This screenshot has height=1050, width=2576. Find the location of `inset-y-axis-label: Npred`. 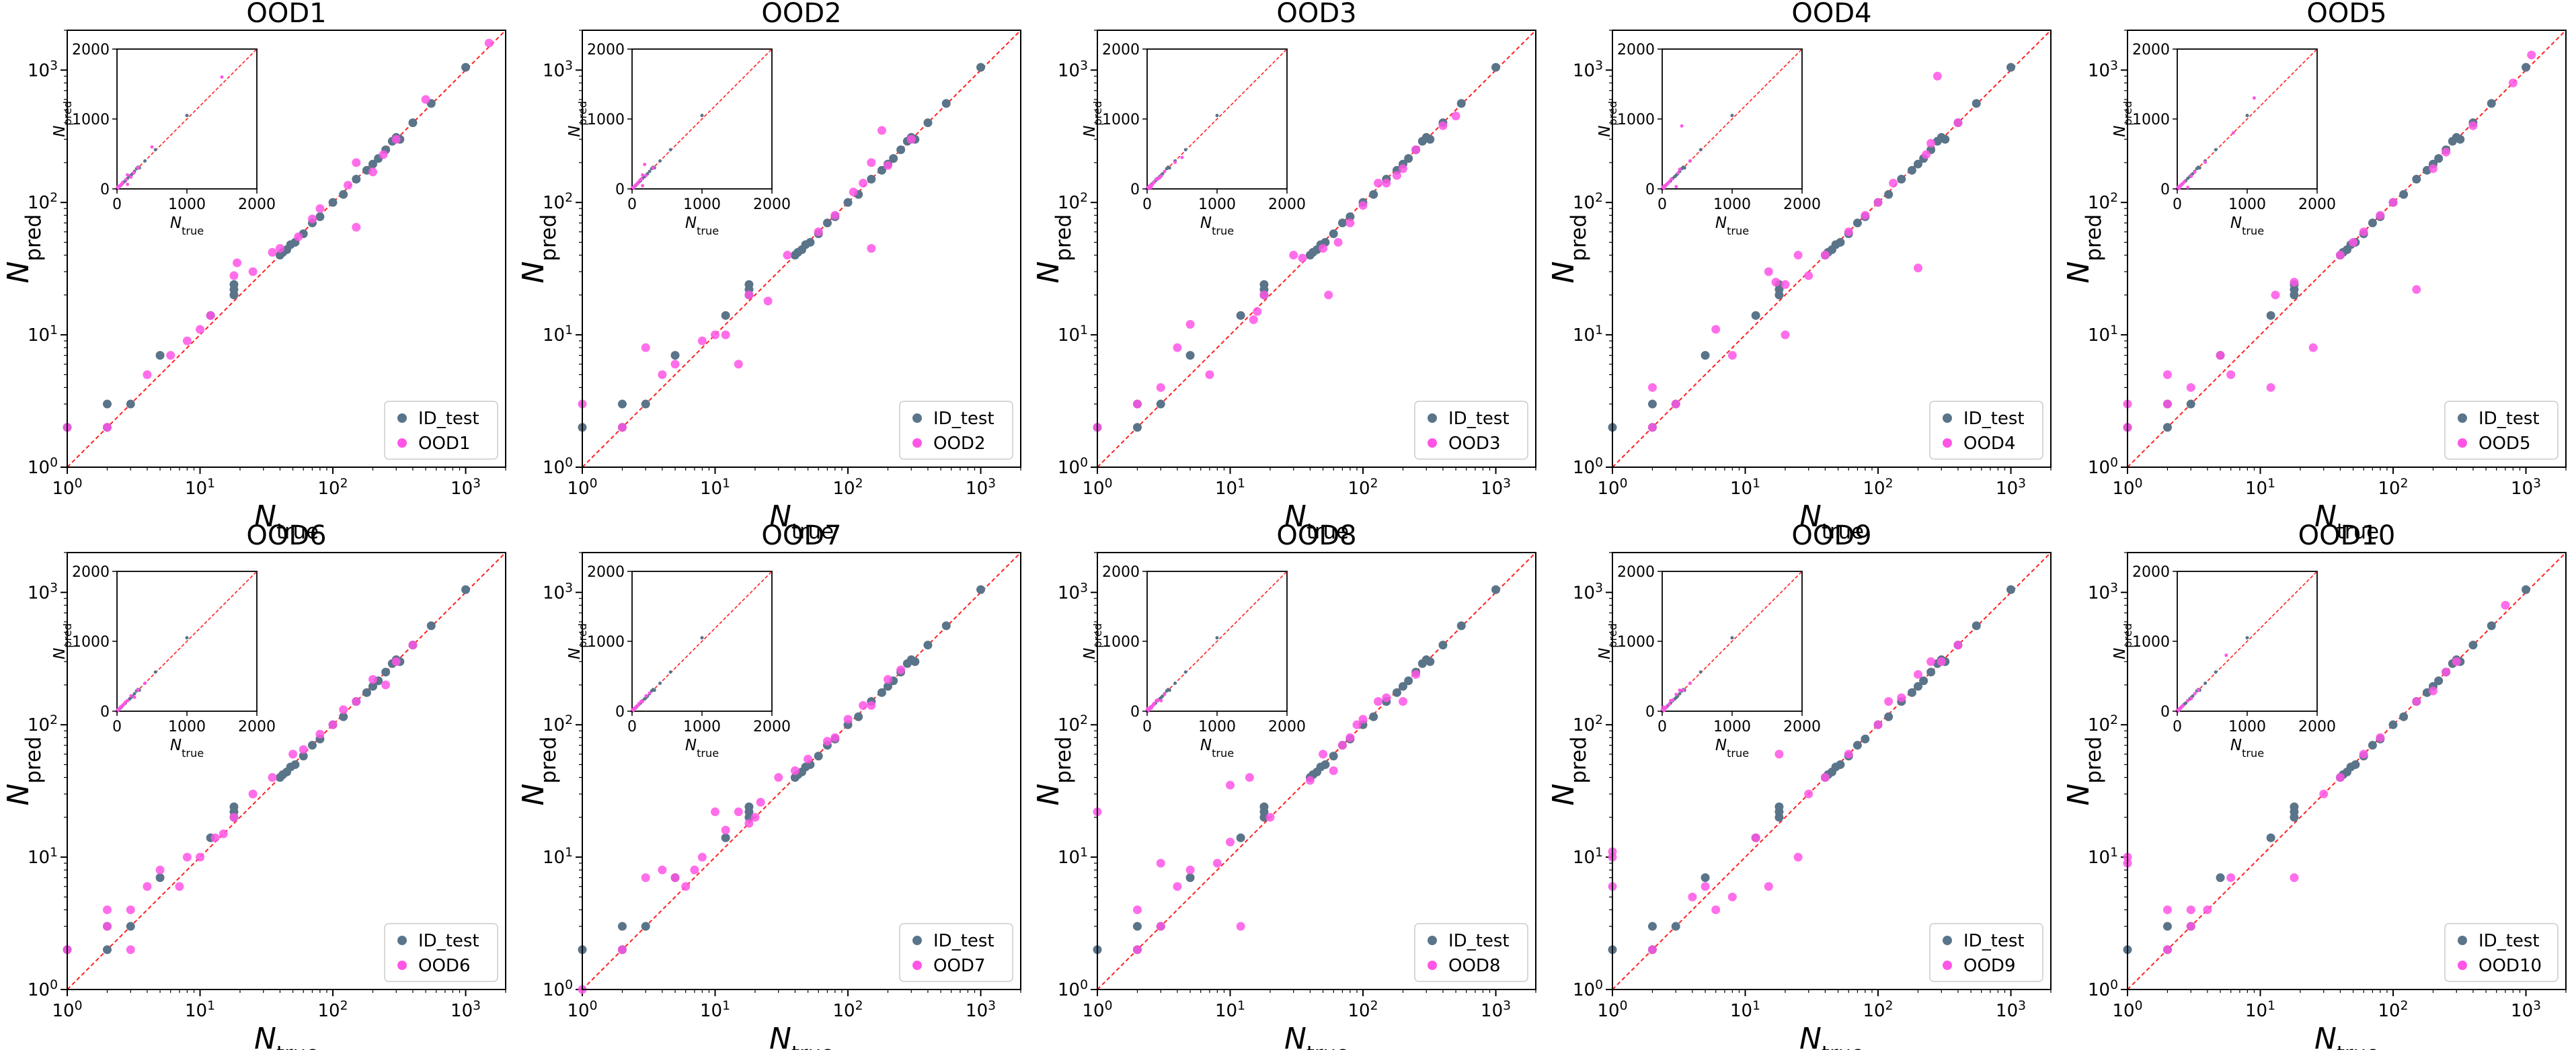

inset-y-axis-label: Npred is located at coordinates (62, 119).